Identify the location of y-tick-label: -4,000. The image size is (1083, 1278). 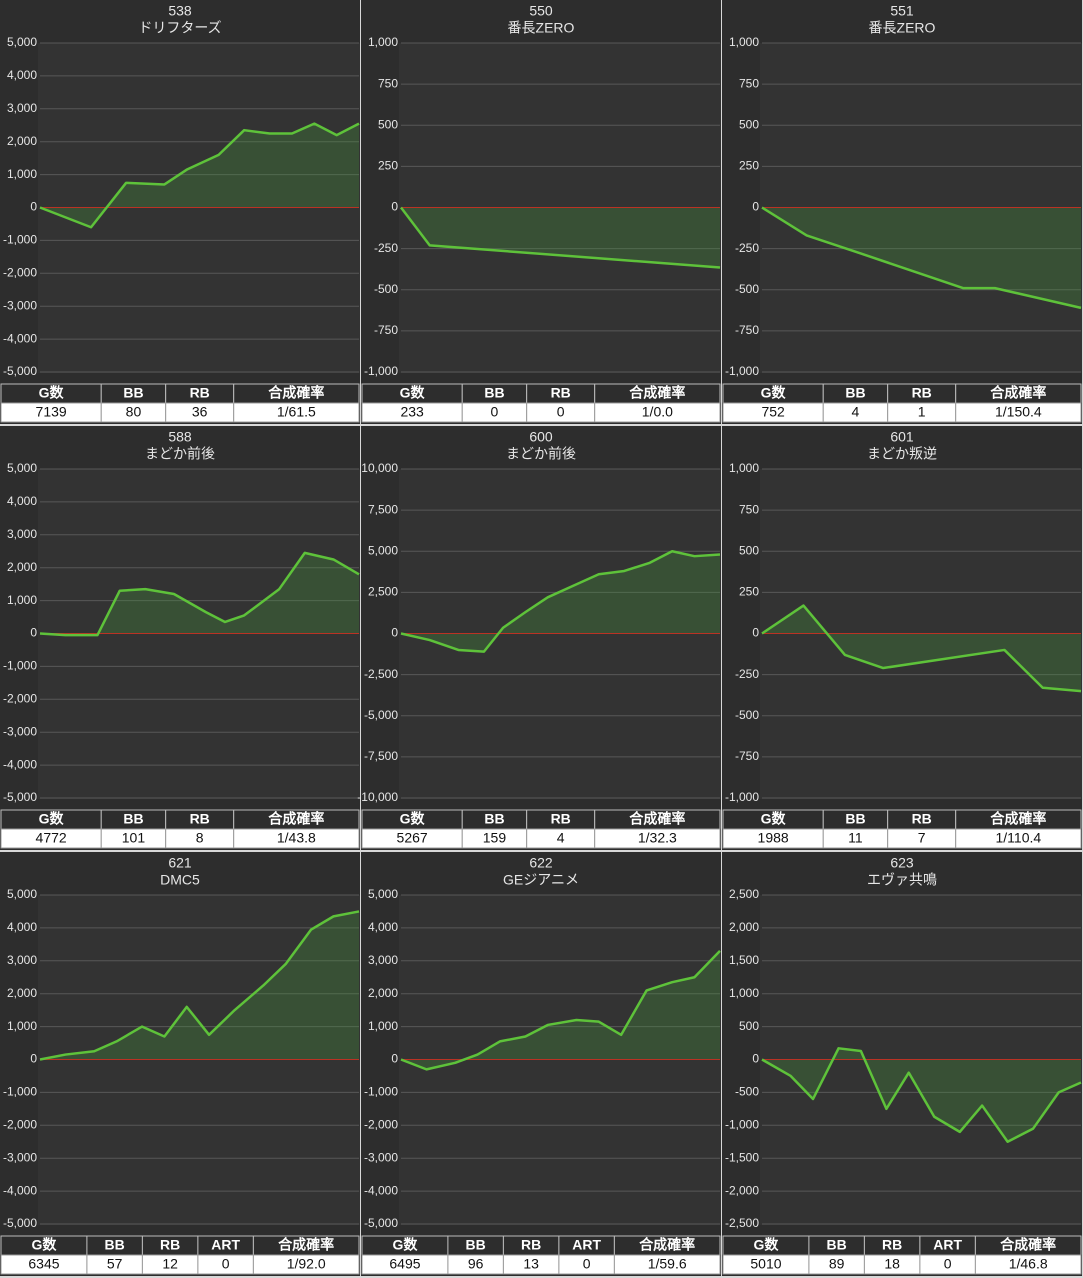
(20, 338).